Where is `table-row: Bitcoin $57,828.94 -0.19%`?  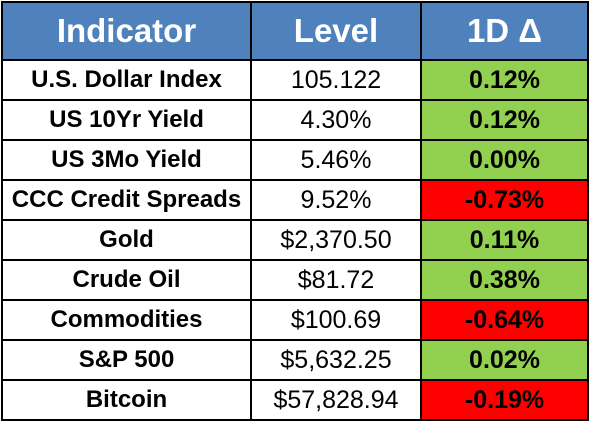
table-row: Bitcoin $57,828.94 -0.19% is located at coordinates (295, 400).